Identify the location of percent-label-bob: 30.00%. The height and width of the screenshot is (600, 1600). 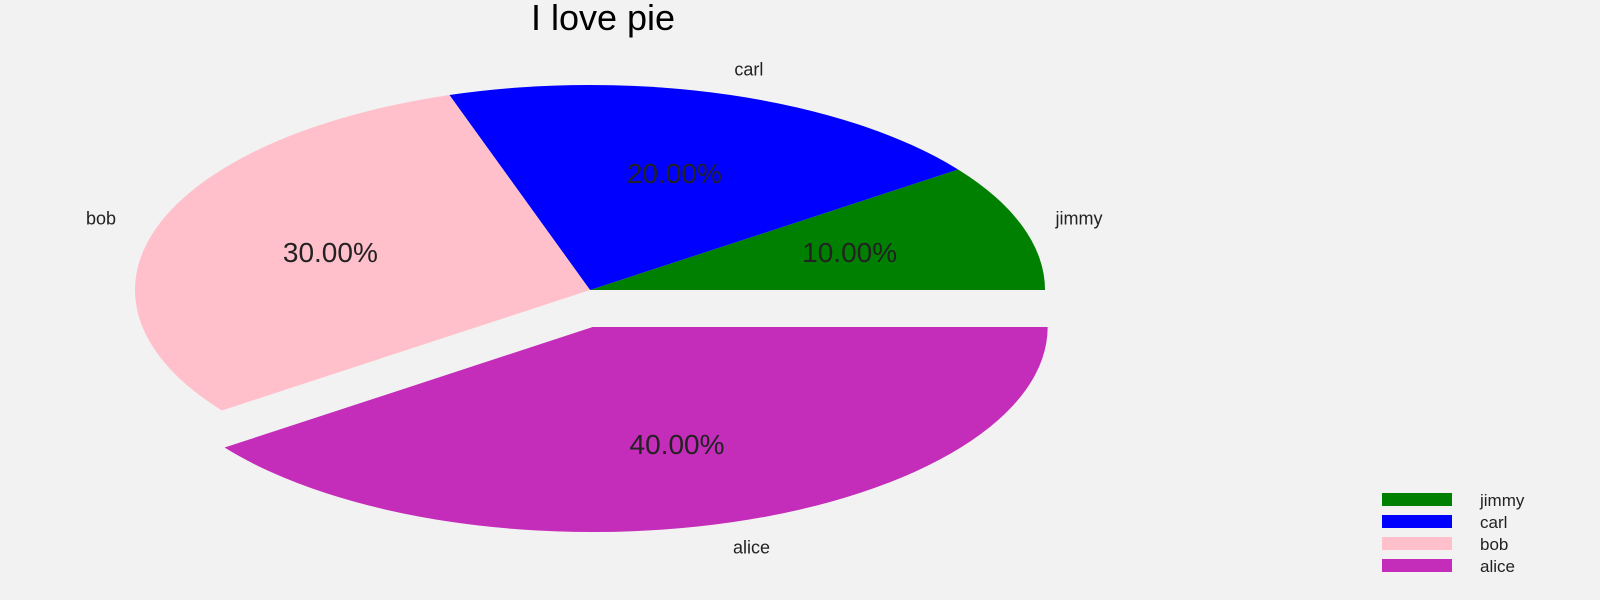
(330, 252).